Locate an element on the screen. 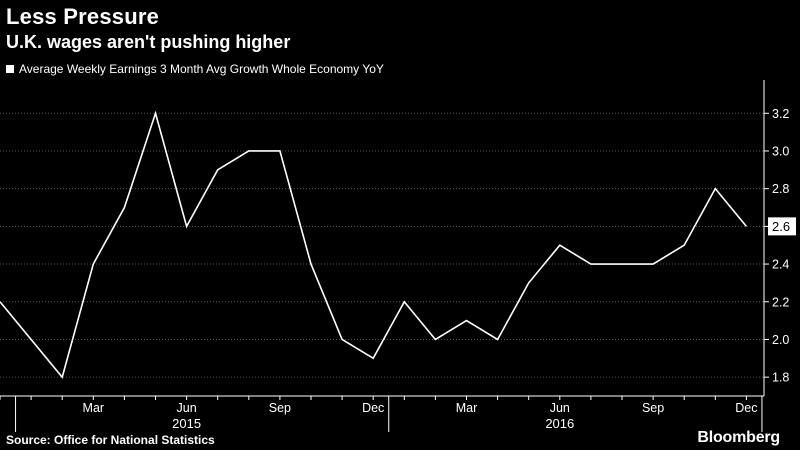 The width and height of the screenshot is (800, 450). last-value-label: 2.6 is located at coordinates (781, 226).